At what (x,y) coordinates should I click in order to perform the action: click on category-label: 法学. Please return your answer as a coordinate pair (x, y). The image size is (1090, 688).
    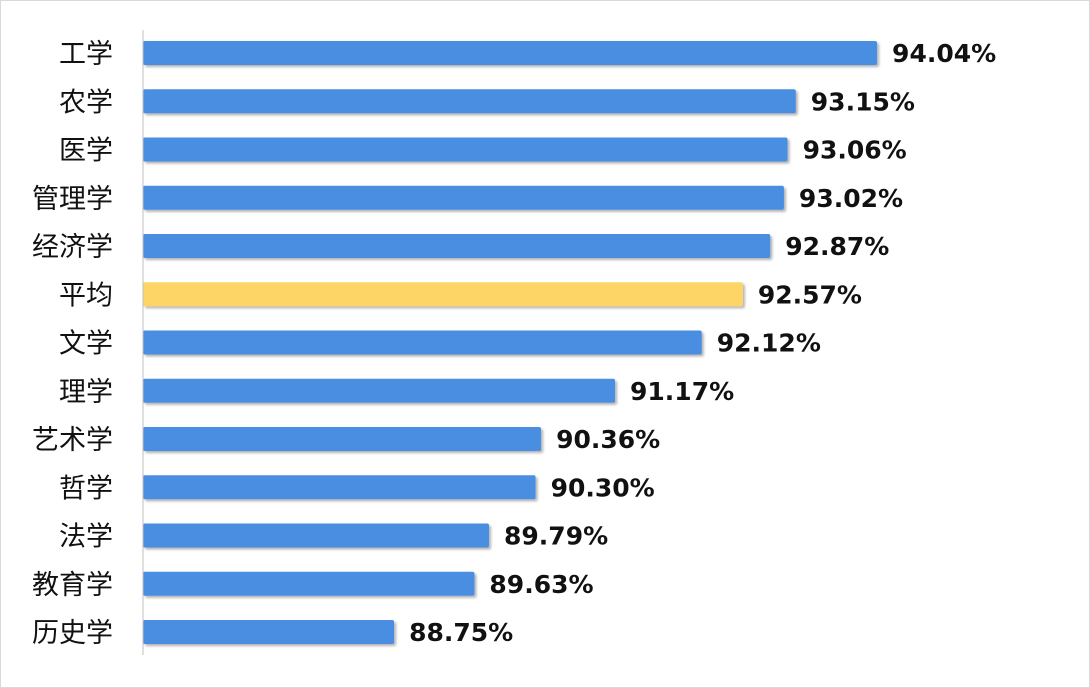
    Looking at the image, I should click on (86, 537).